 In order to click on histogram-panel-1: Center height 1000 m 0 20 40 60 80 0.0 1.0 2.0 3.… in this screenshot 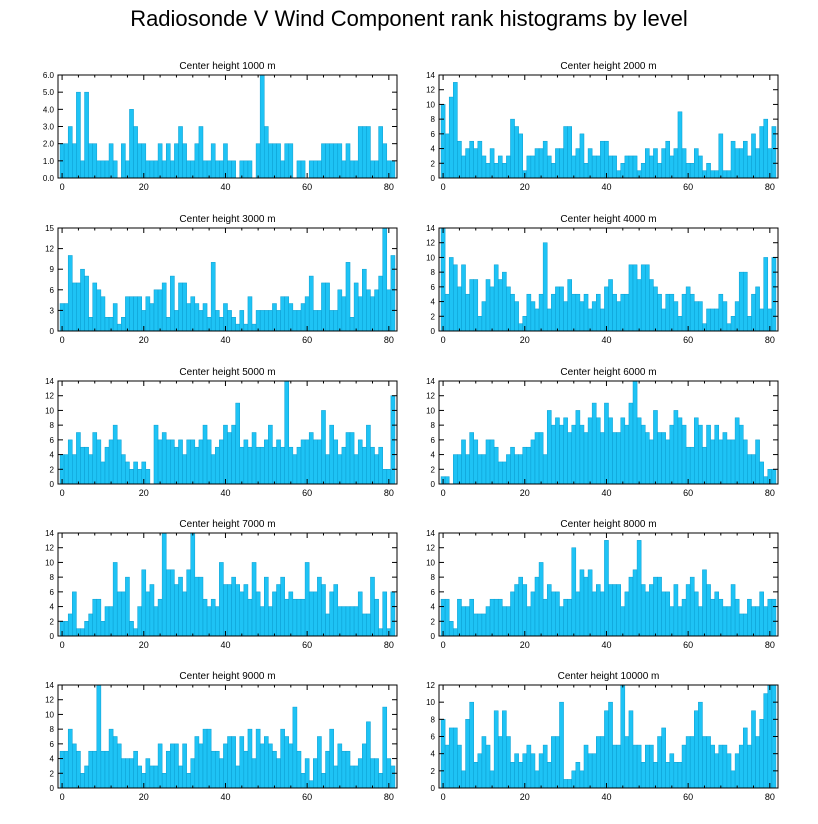, I will do `click(220, 126)`.